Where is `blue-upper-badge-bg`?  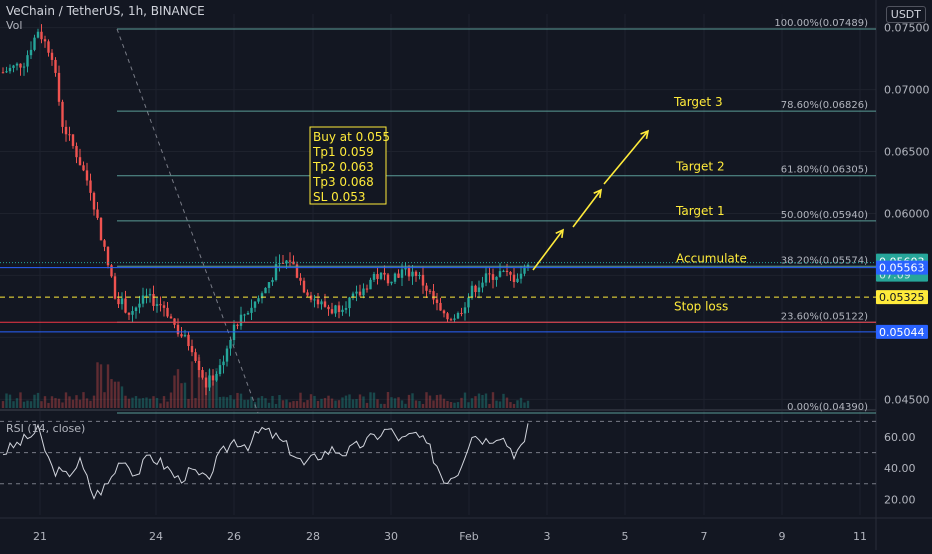 blue-upper-badge-bg is located at coordinates (902, 267).